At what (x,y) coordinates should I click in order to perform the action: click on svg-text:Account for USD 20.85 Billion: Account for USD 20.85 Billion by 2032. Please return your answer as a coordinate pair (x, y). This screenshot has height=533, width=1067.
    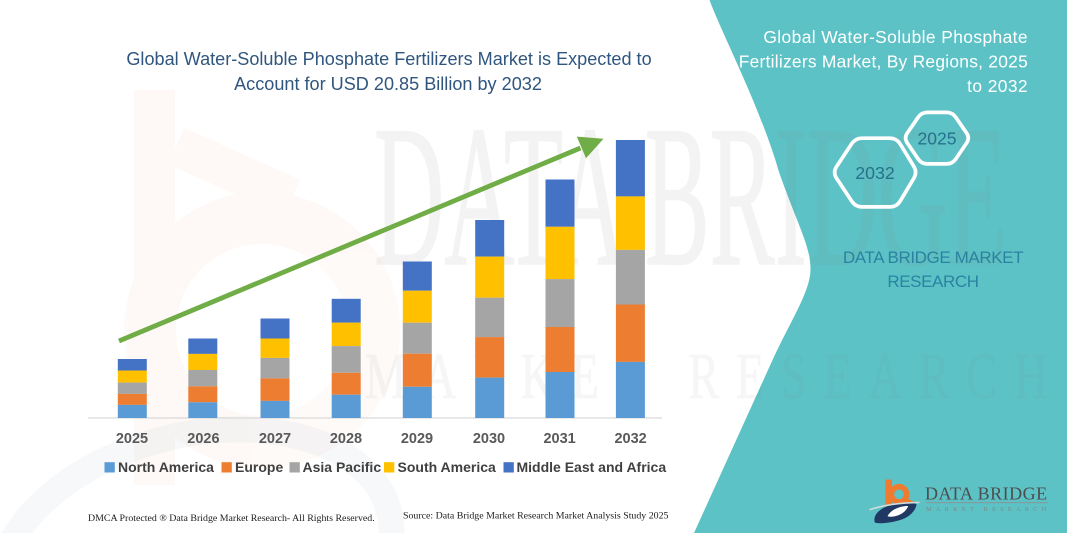
    Looking at the image, I should click on (388, 84).